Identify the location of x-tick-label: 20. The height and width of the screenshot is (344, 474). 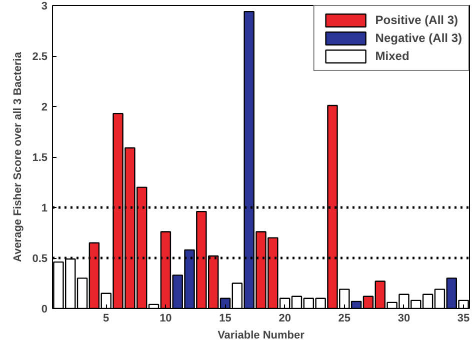
(284, 318).